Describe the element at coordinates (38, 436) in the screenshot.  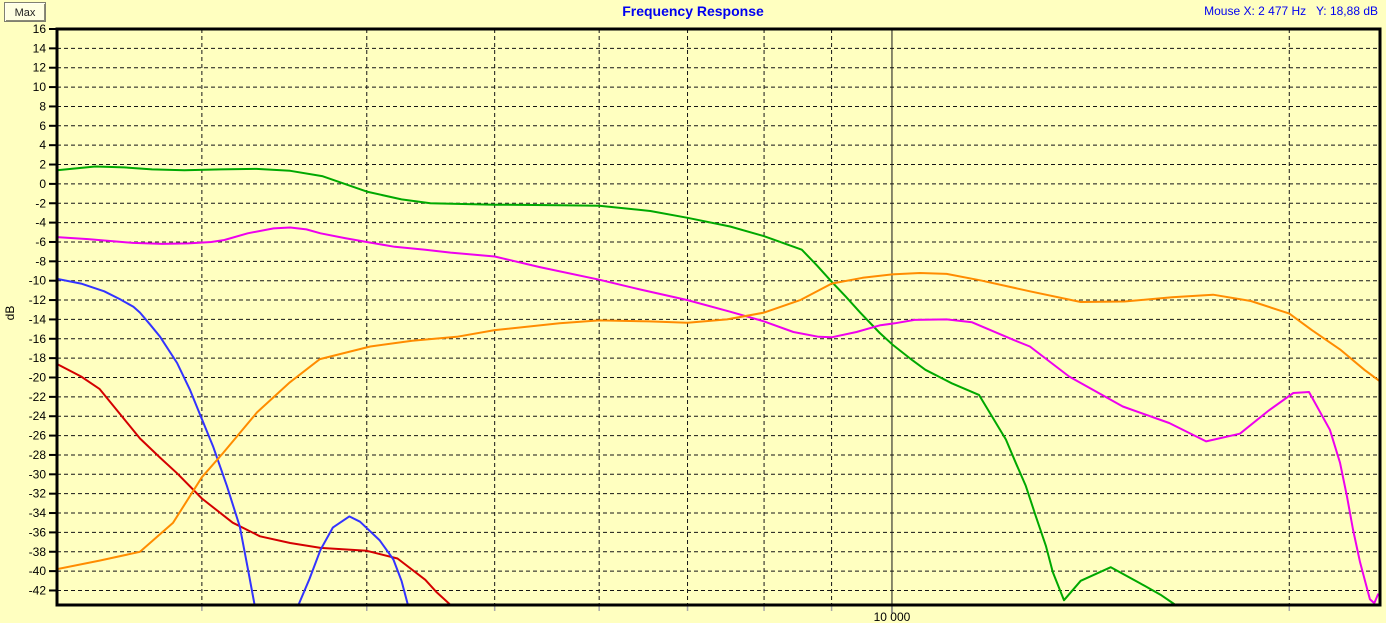
I see `y-tick-label: -26` at that location.